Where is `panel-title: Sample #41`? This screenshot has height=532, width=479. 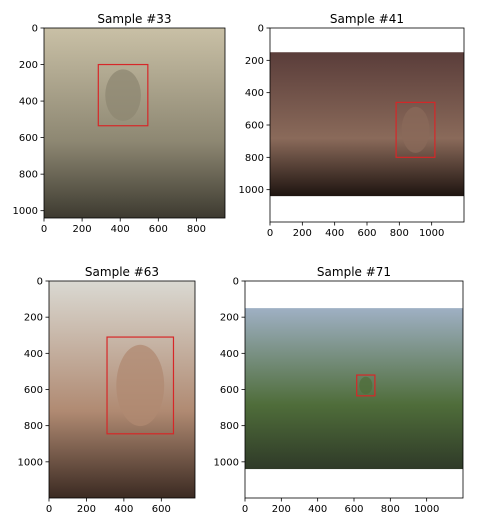
panel-title: Sample #41 is located at coordinates (367, 19).